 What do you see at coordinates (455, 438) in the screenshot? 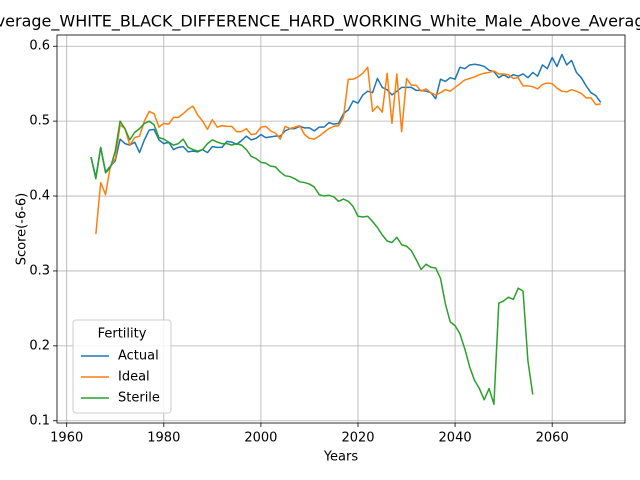
I see `x-tick-label: 2040` at bounding box center [455, 438].